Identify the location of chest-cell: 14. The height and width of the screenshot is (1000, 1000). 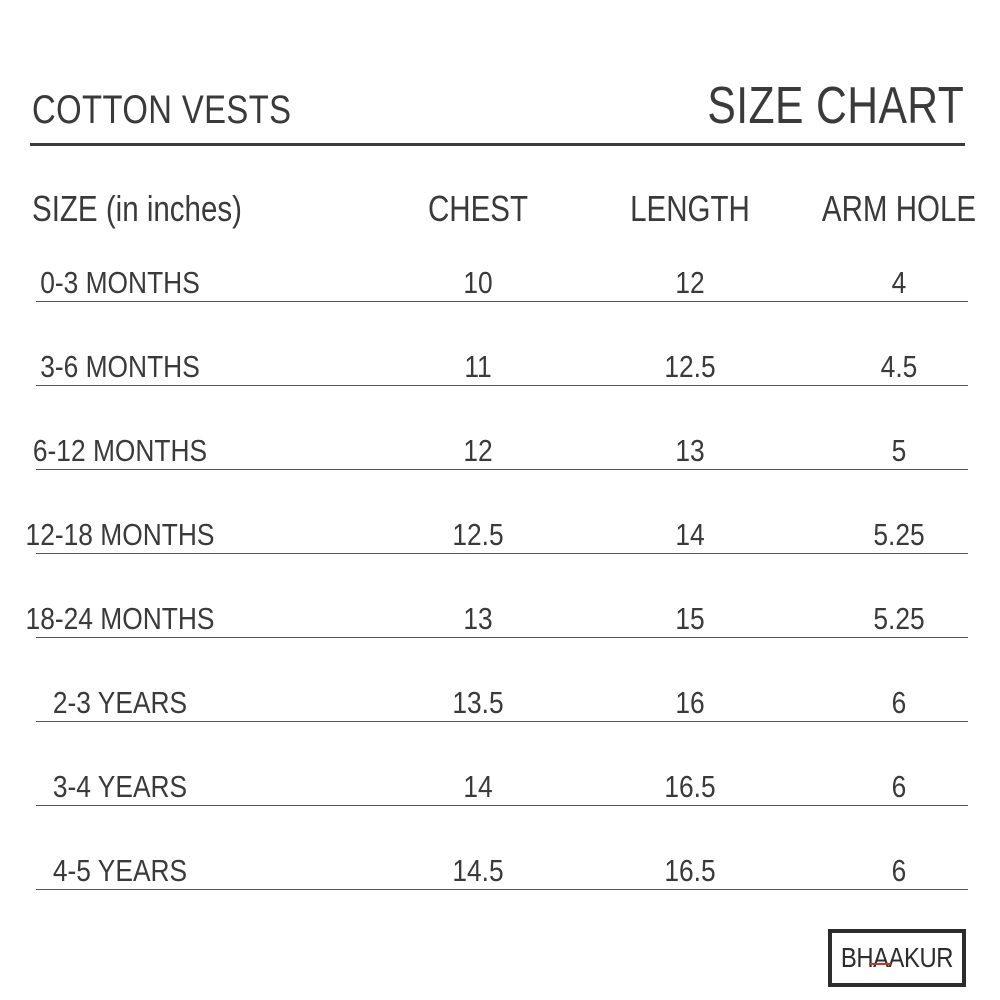
(478, 786).